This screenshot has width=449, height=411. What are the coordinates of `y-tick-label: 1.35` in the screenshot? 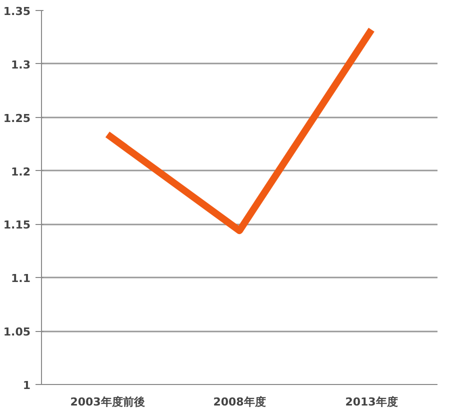 It's located at (16, 11).